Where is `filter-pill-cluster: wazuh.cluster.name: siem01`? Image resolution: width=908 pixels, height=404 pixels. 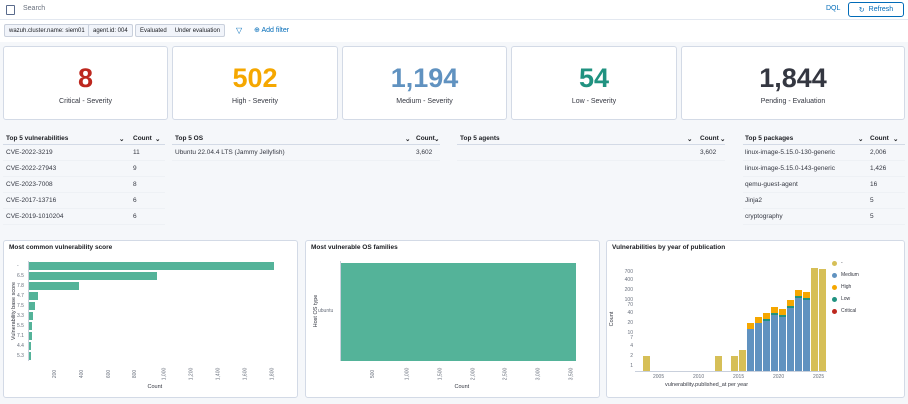
filter-pill-cluster: wazuh.cluster.name: siem01 is located at coordinates (47, 30).